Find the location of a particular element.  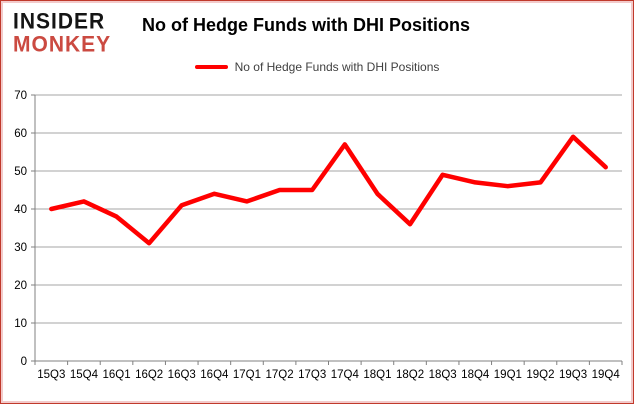

legend: No of Hedge Funds with DHI Positions is located at coordinates (317, 67).